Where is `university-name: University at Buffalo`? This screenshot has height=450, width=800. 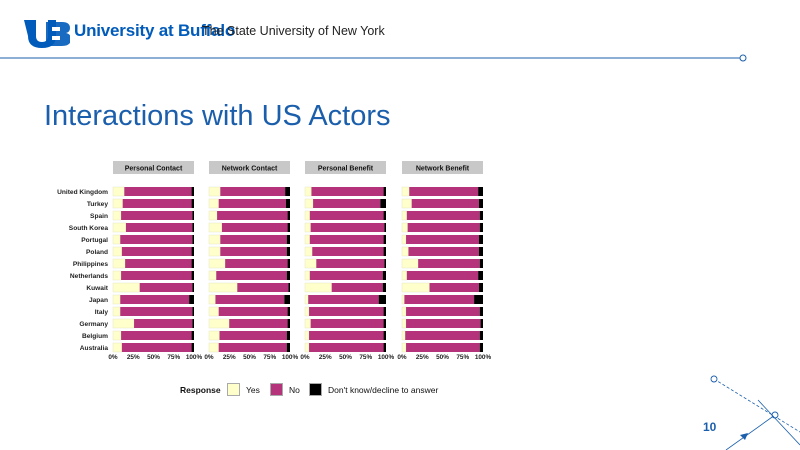 university-name: University at Buffalo is located at coordinates (155, 30).